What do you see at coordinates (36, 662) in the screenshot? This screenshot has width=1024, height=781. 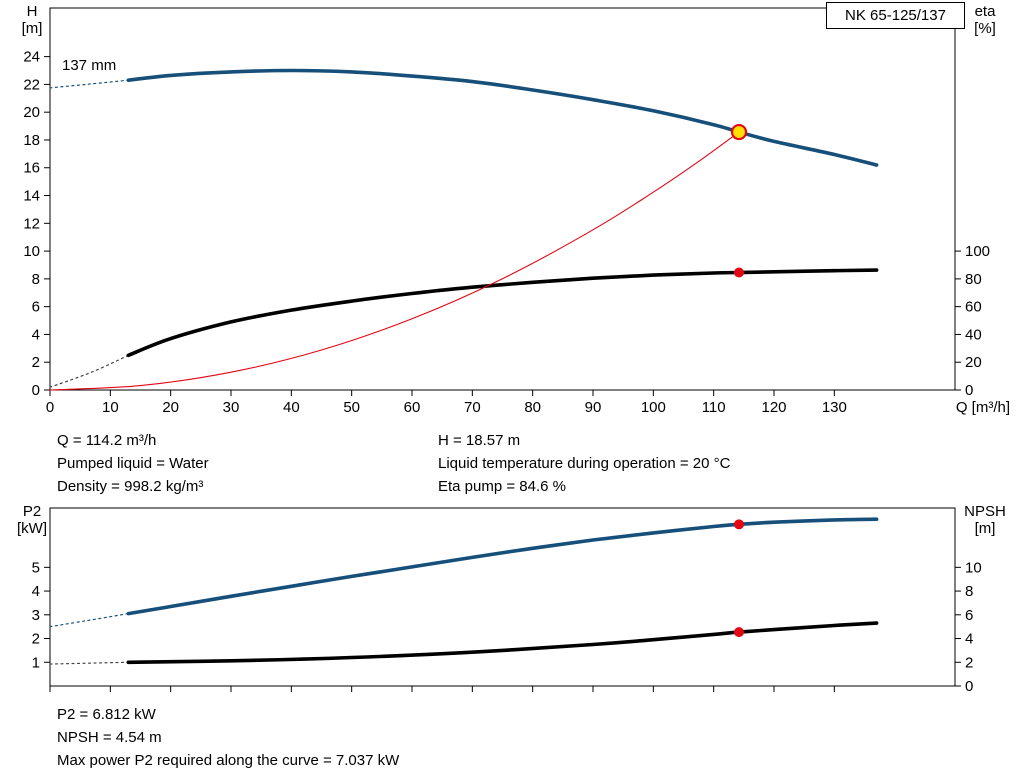 I see `svg-text: 1` at bounding box center [36, 662].